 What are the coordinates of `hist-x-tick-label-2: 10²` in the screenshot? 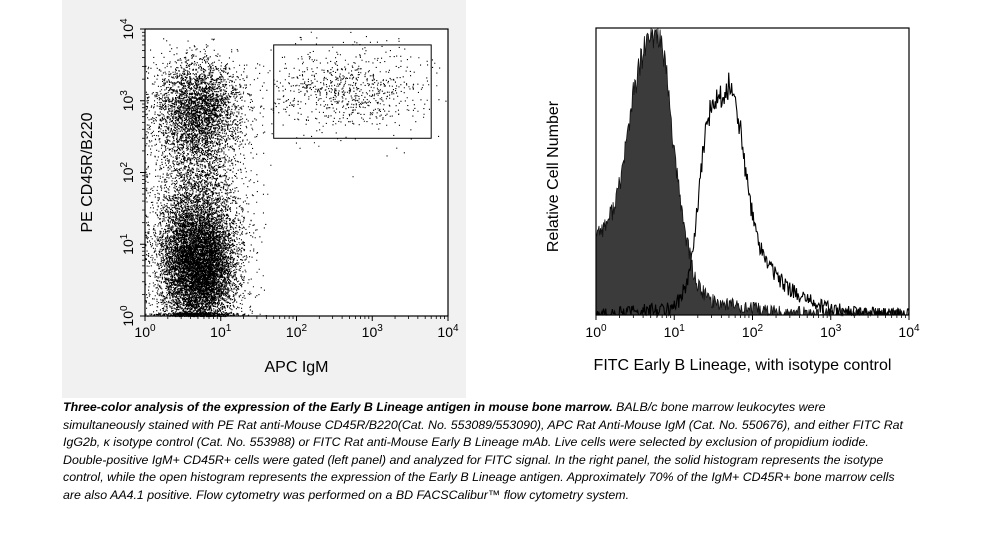 It's located at (753, 331).